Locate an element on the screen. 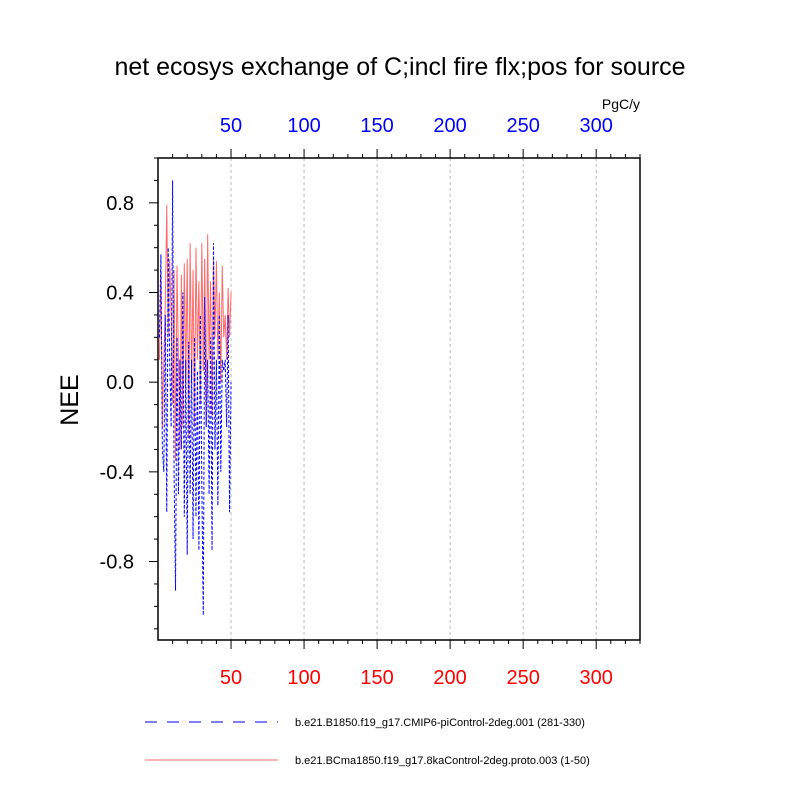 The height and width of the screenshot is (800, 800). x-bottom-tick-label: 300 is located at coordinates (595, 678).